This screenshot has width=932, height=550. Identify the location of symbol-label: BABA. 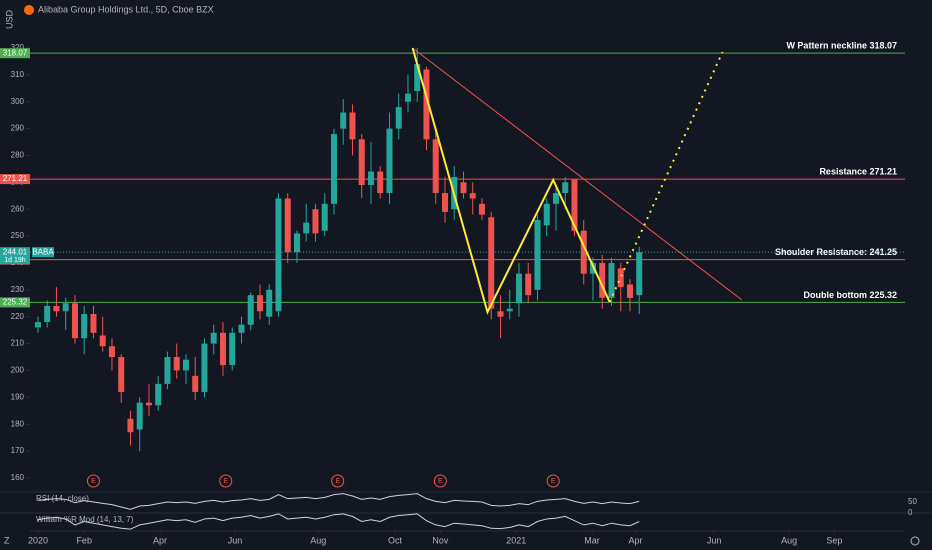
(43, 251).